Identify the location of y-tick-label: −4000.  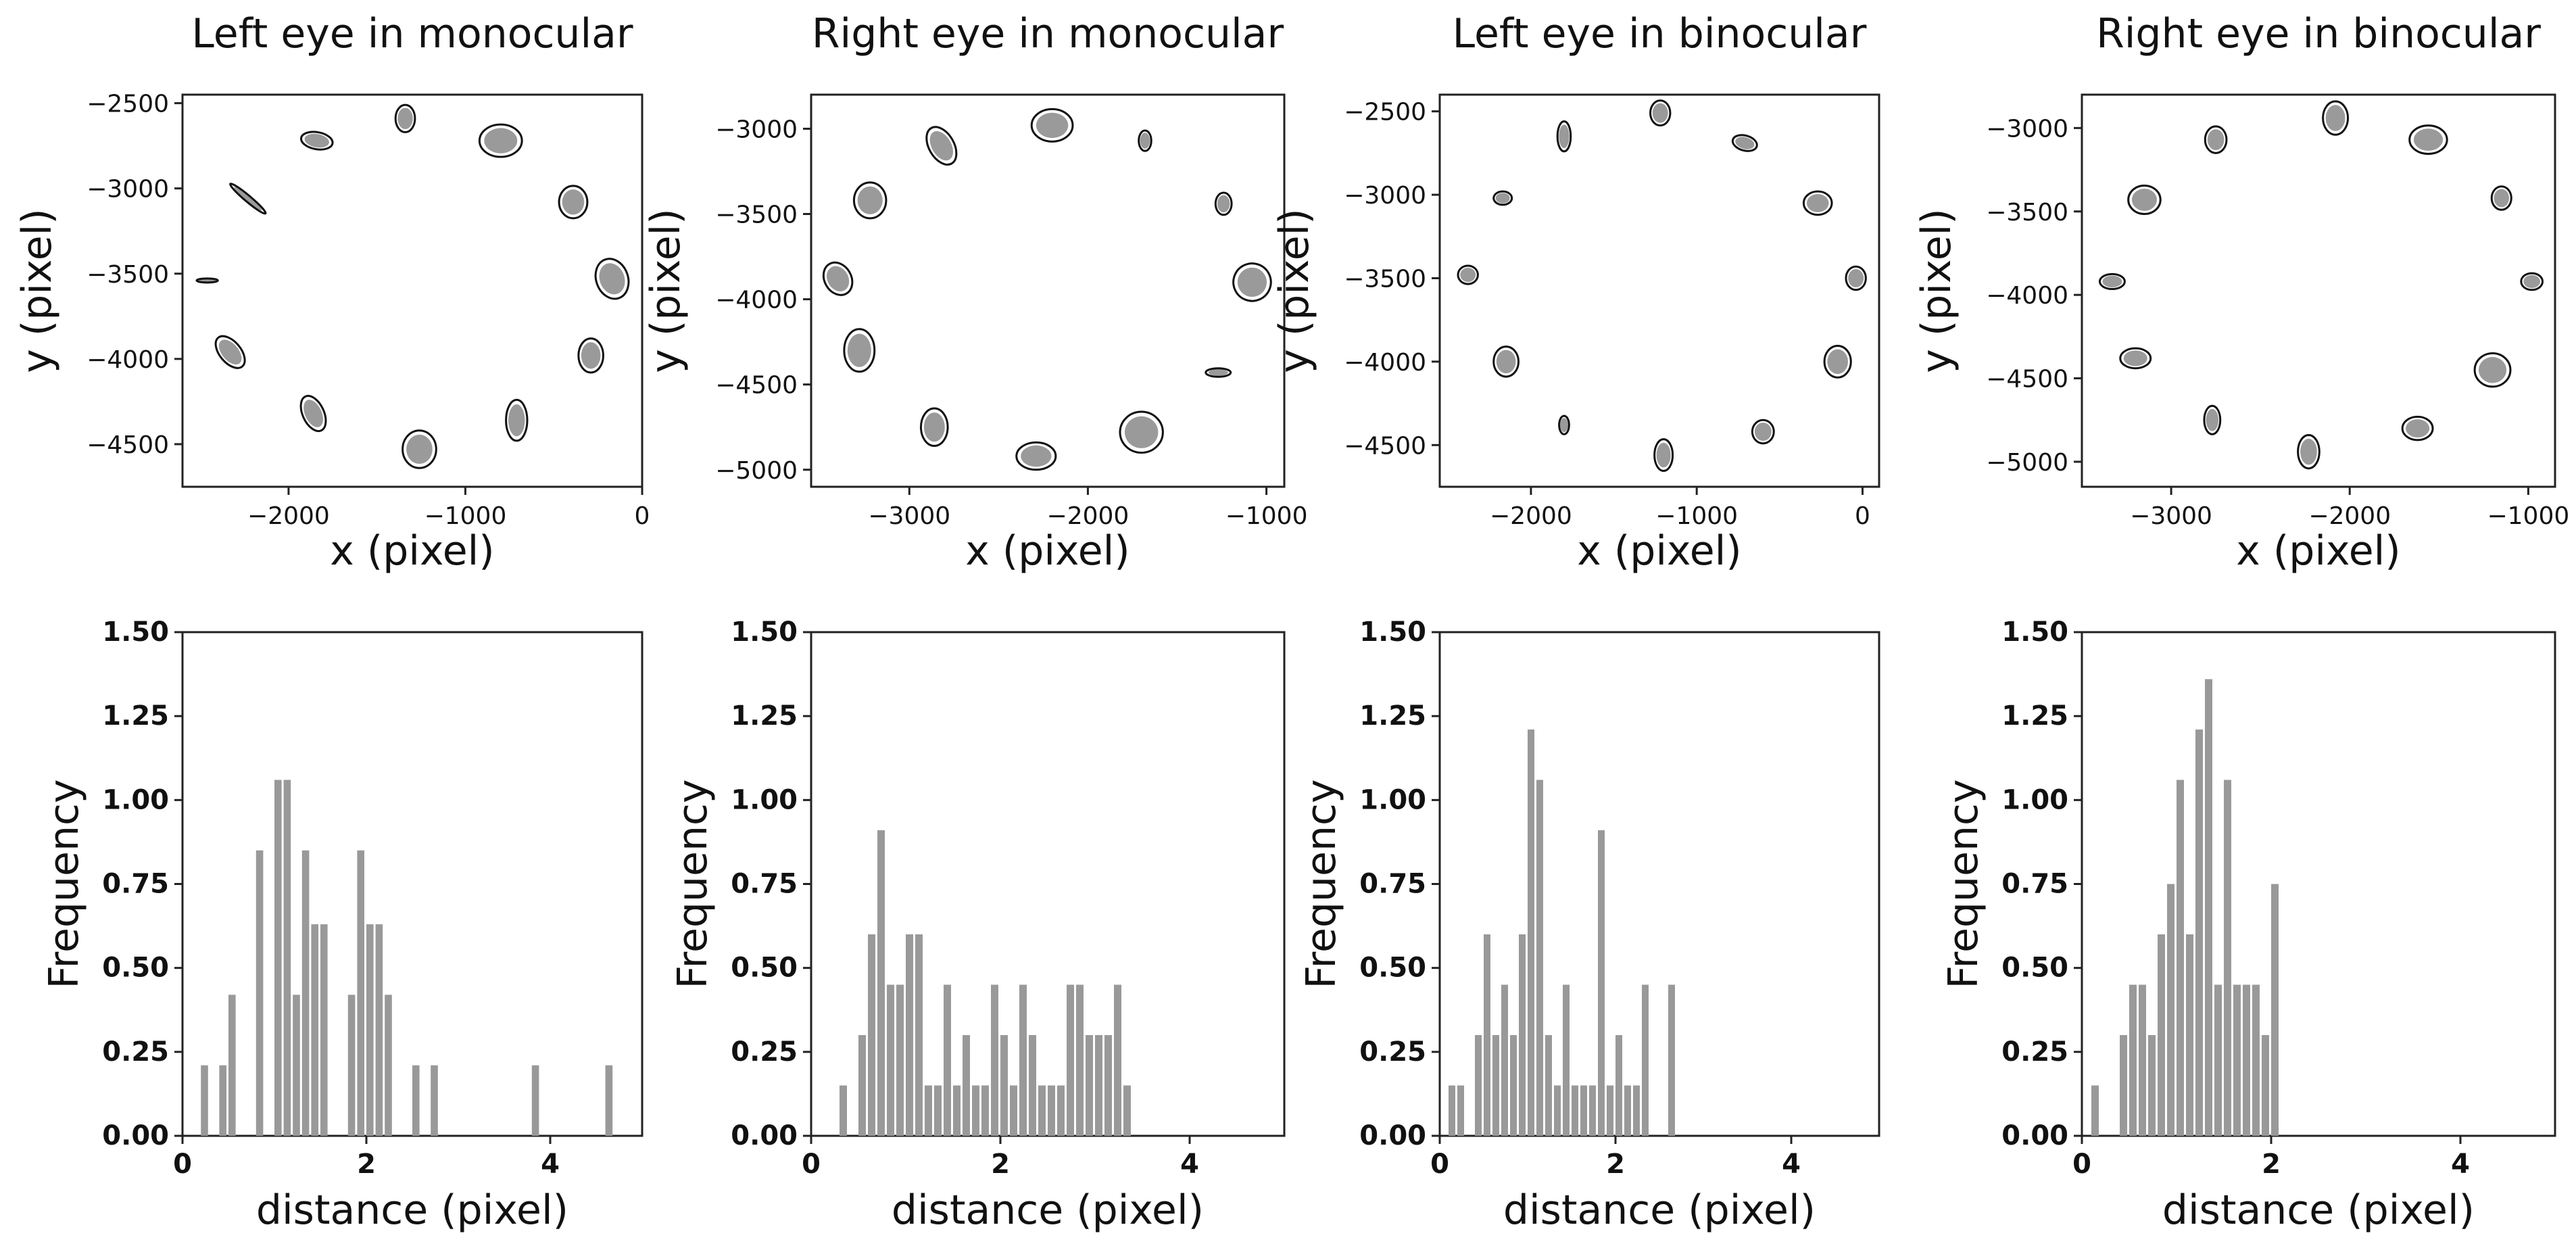
(2027, 296).